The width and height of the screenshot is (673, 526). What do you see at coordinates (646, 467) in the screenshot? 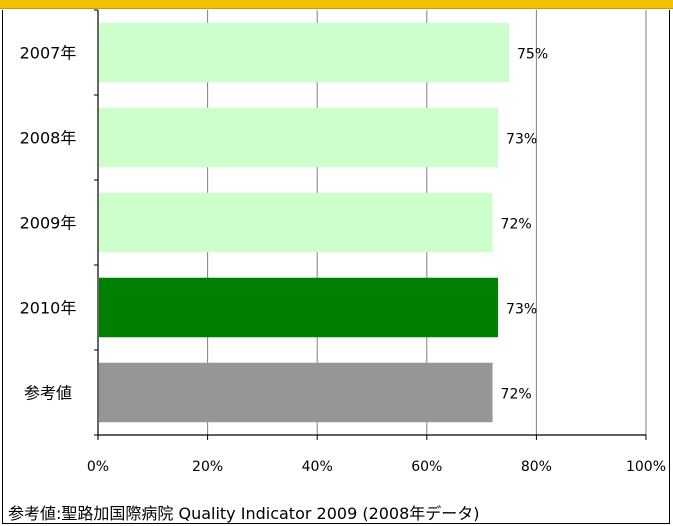
I see `x-tick-label: 100%` at bounding box center [646, 467].